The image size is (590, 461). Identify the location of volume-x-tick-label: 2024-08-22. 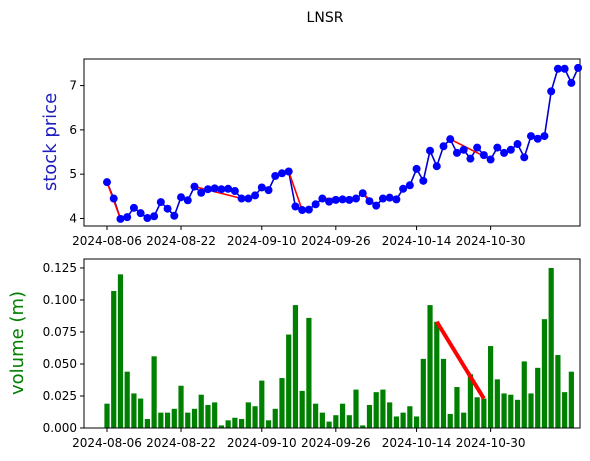
(181, 443).